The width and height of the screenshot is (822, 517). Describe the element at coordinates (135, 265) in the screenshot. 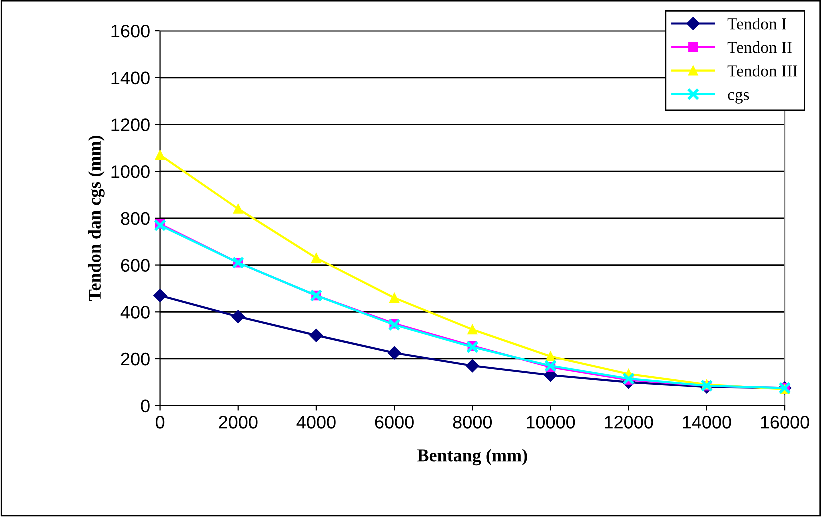

I see `y-tick-label: 600` at that location.